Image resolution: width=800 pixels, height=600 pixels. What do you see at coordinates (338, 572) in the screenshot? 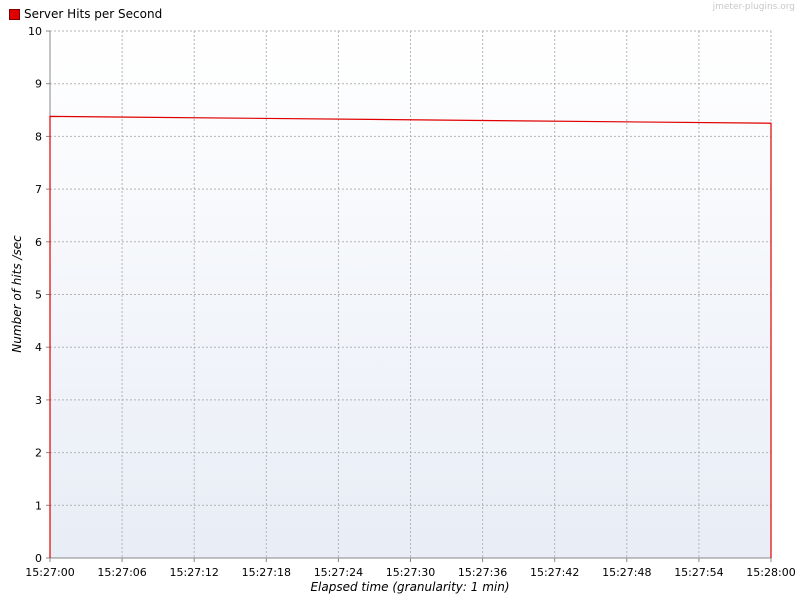
I see `x-tick-label: 15:27:24` at bounding box center [338, 572].